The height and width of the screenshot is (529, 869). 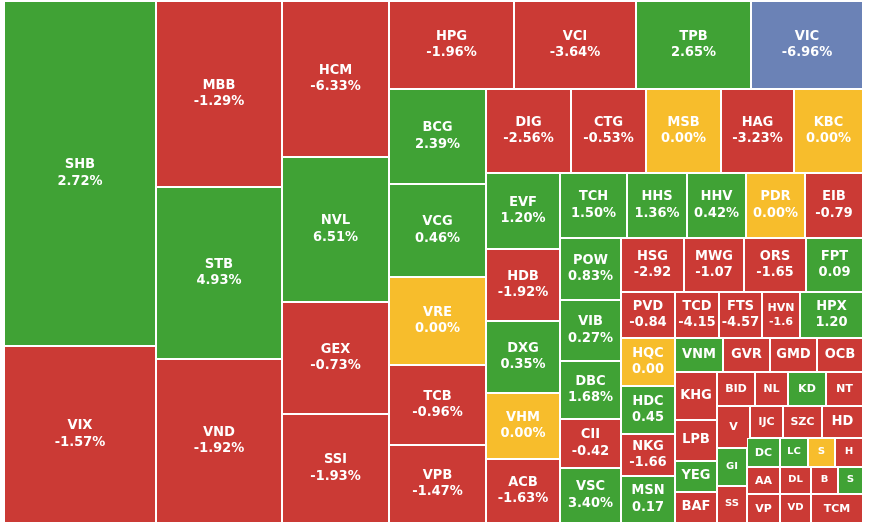 I want to click on tile-tcm-79: TCM, so click(x=837, y=508).